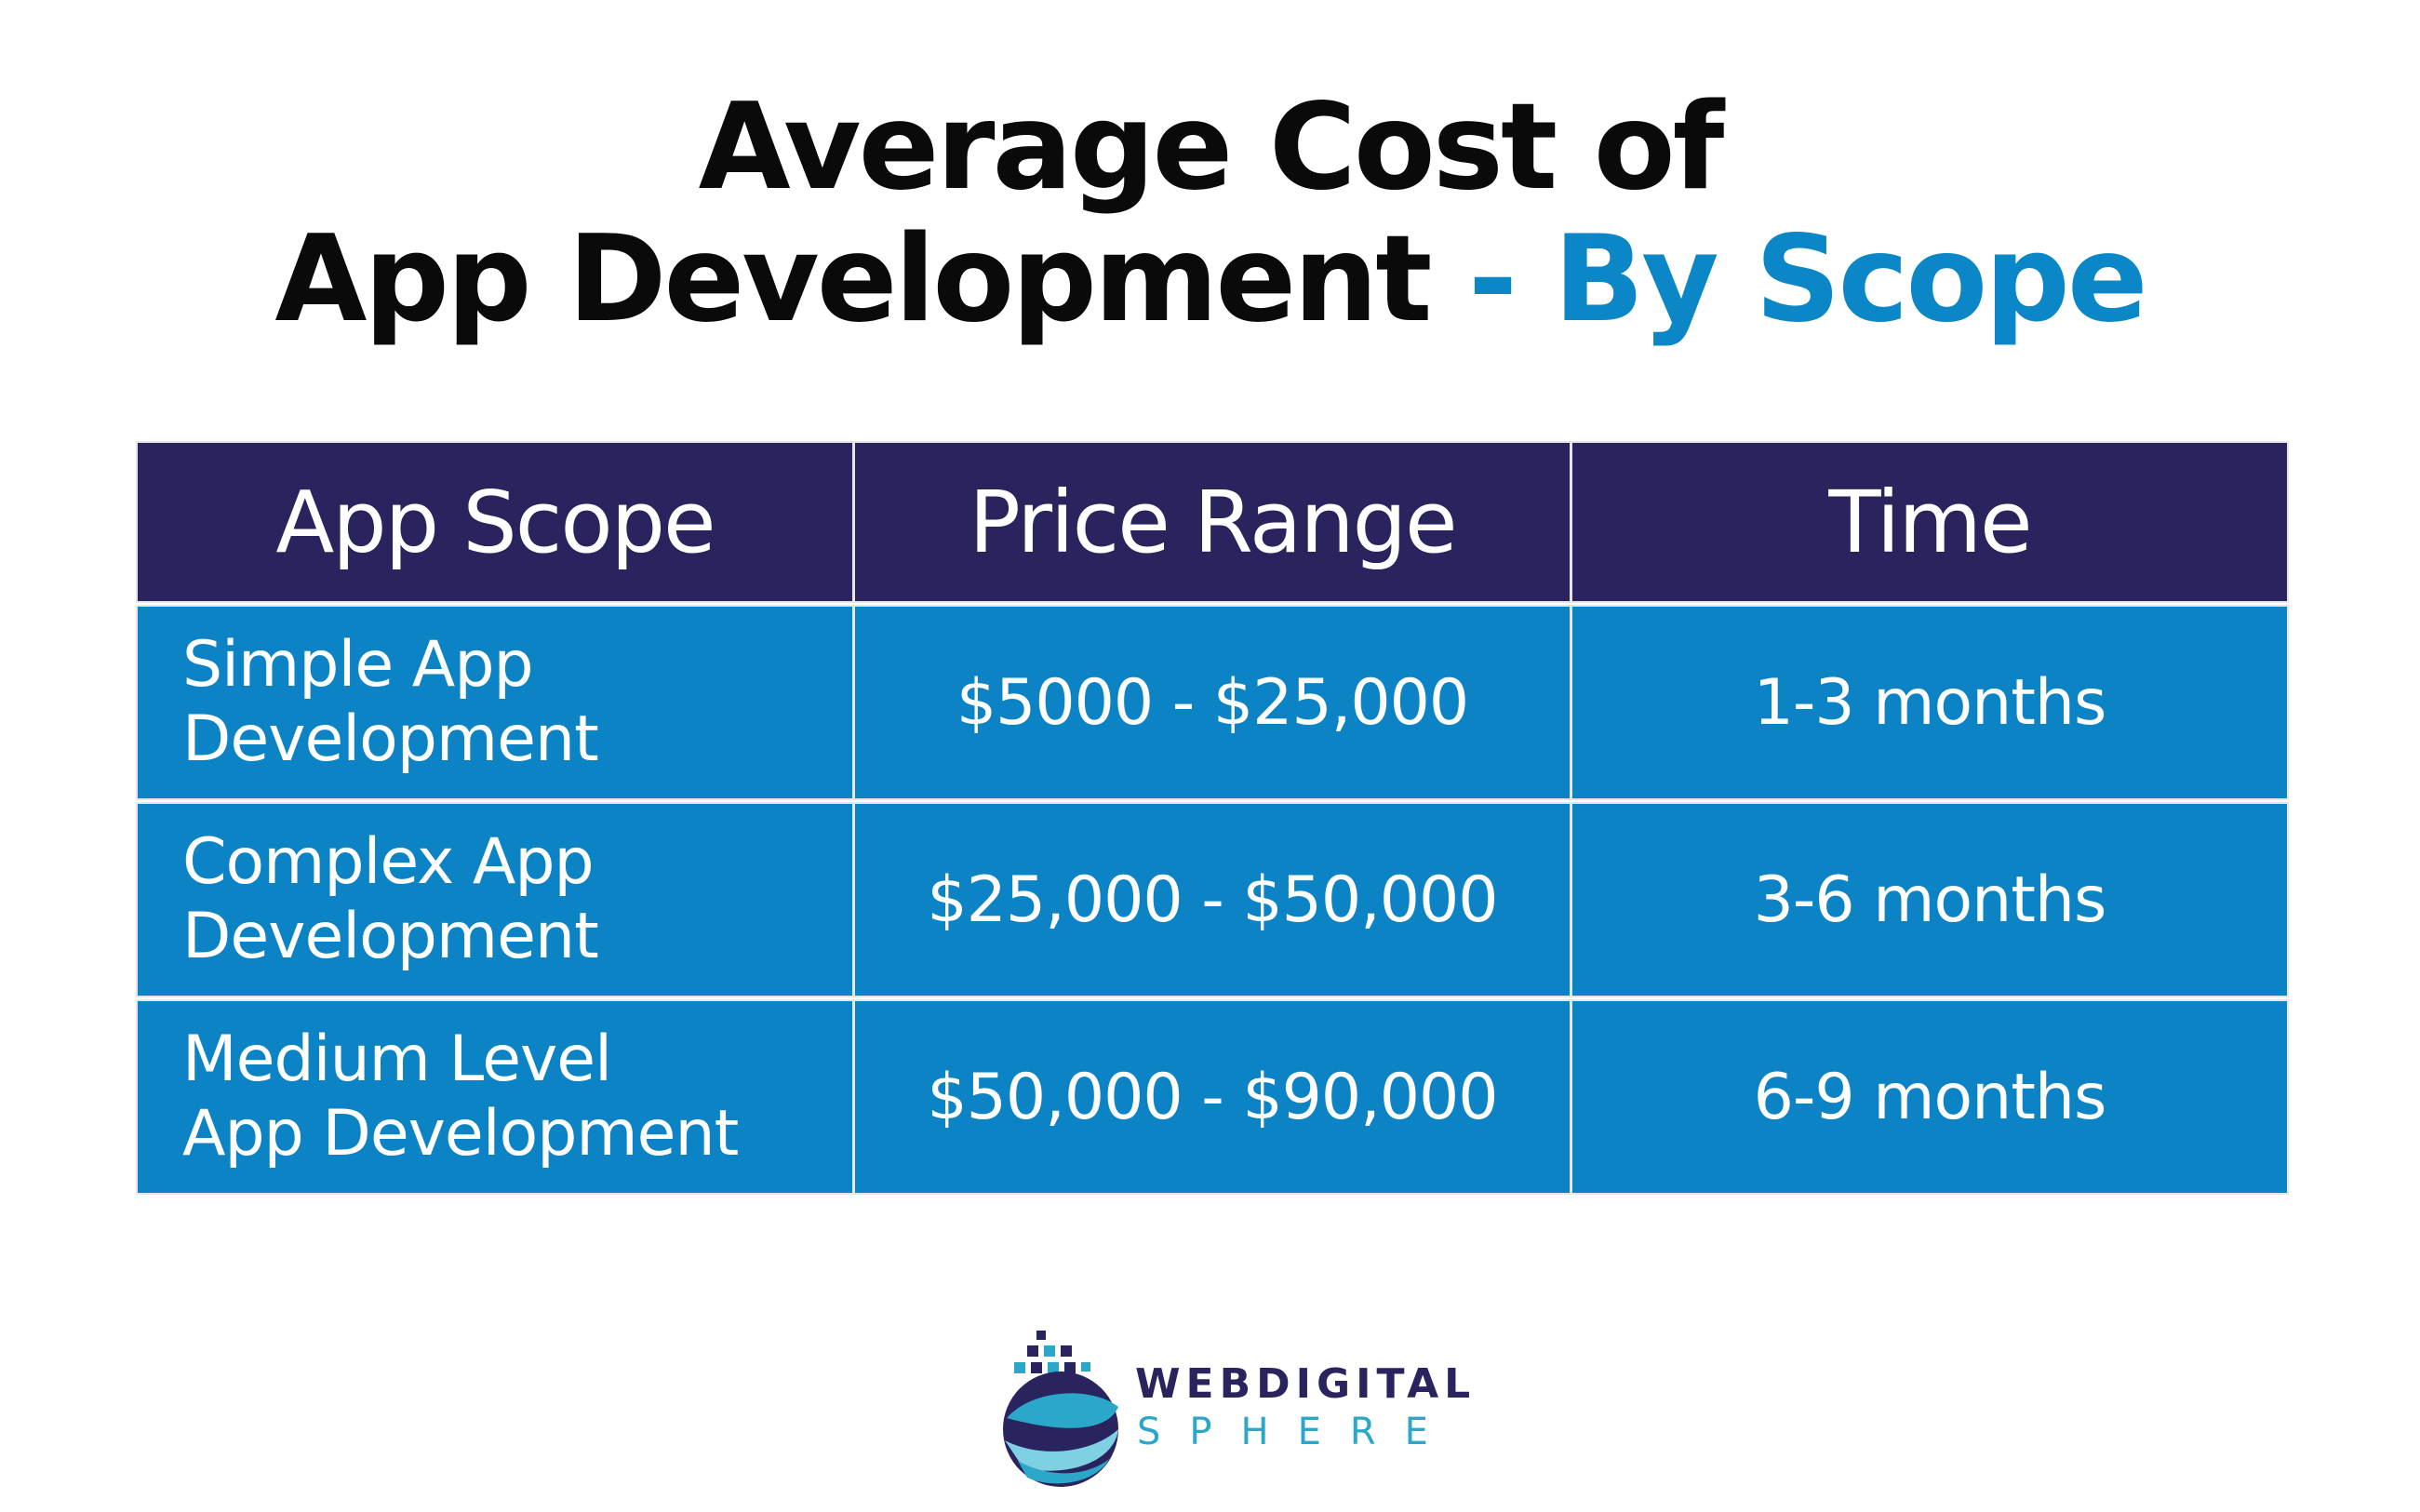 The height and width of the screenshot is (1512, 2420). I want to click on table-row-3-scope: Medium Level App Development, so click(495, 1097).